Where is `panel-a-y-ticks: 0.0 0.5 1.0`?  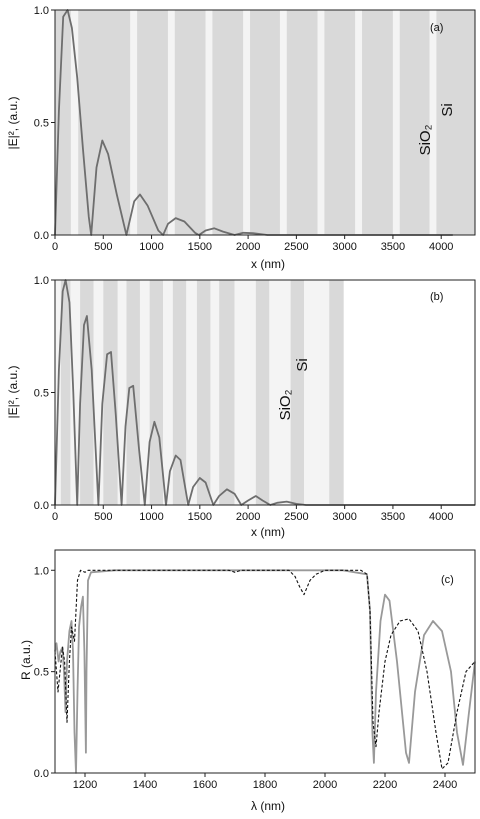
panel-a-y-ticks: 0.0 0.5 1.0 is located at coordinates (44, 123).